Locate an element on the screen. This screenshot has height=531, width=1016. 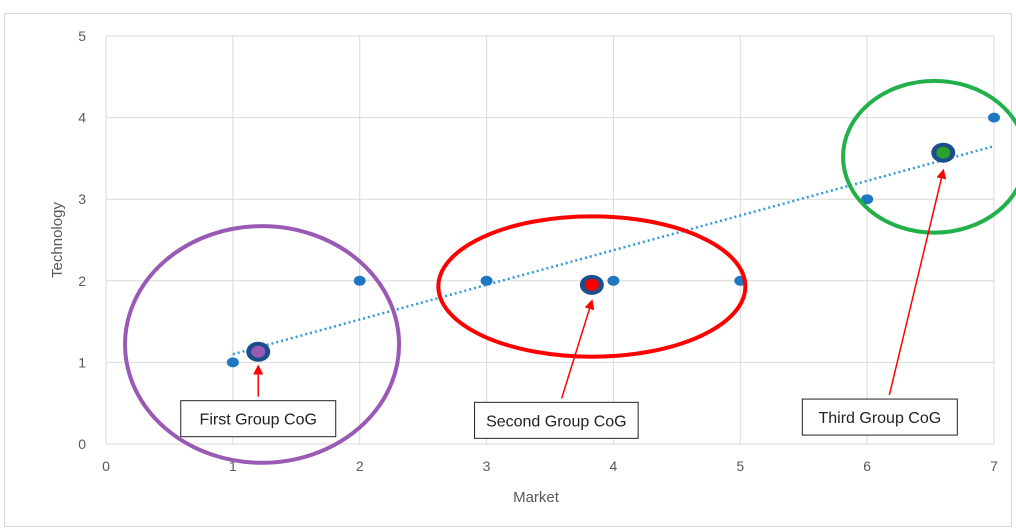
y-tick-label: 2 is located at coordinates (82, 281).